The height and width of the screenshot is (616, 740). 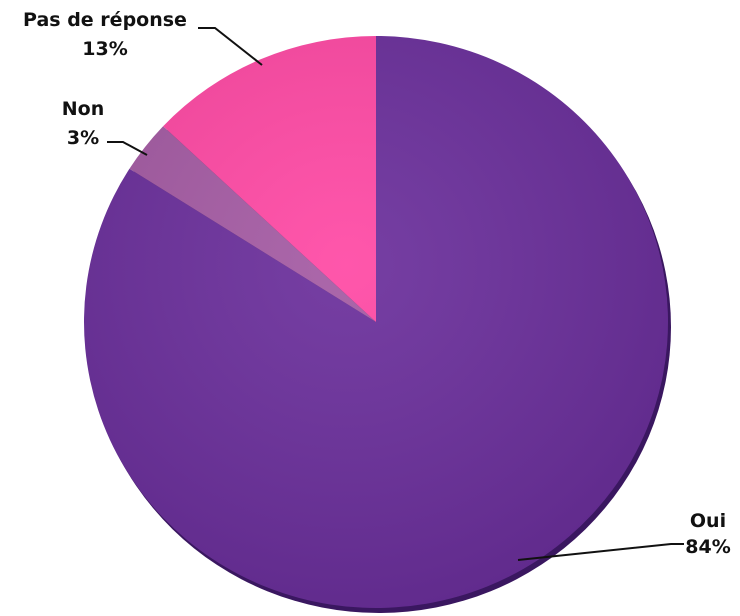 I want to click on leader-line-oui, so click(x=600, y=552).